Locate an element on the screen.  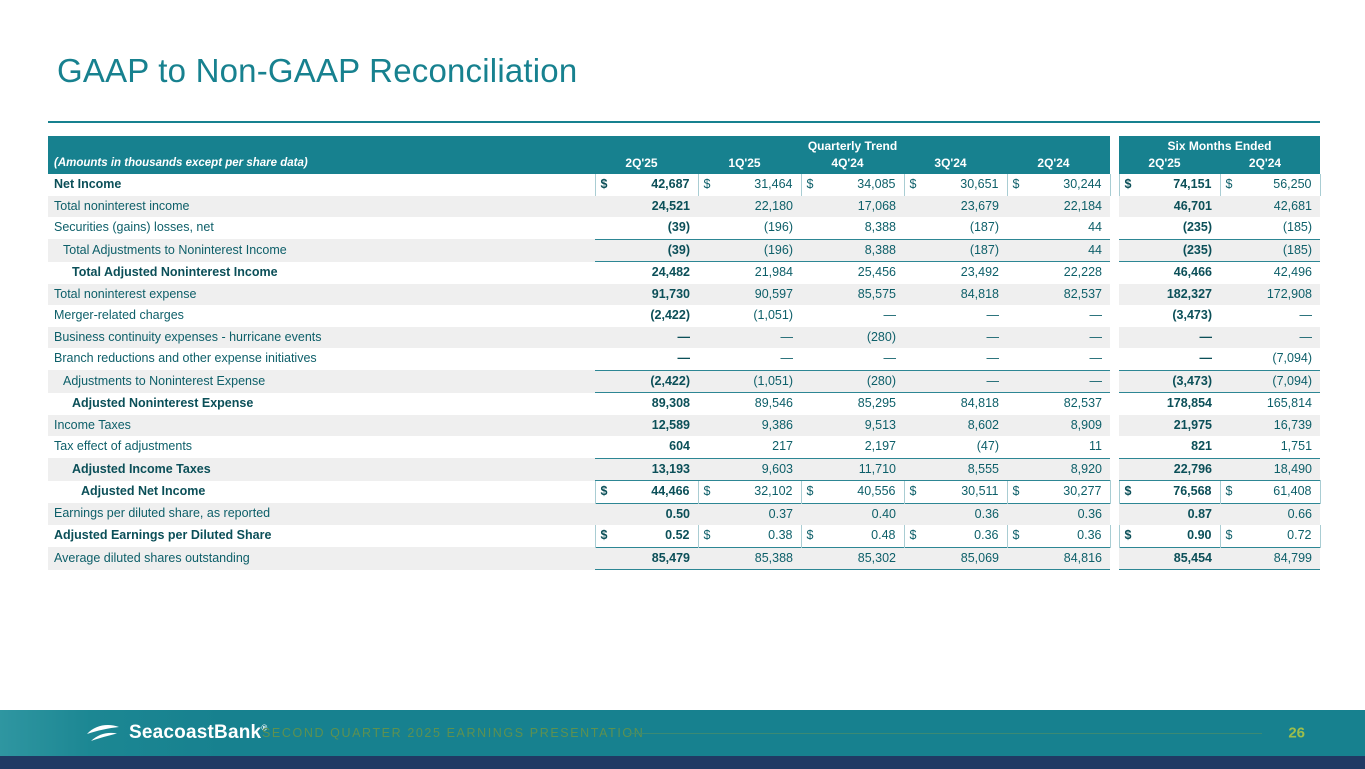
cell-value: 61,408 is located at coordinates (1292, 491).